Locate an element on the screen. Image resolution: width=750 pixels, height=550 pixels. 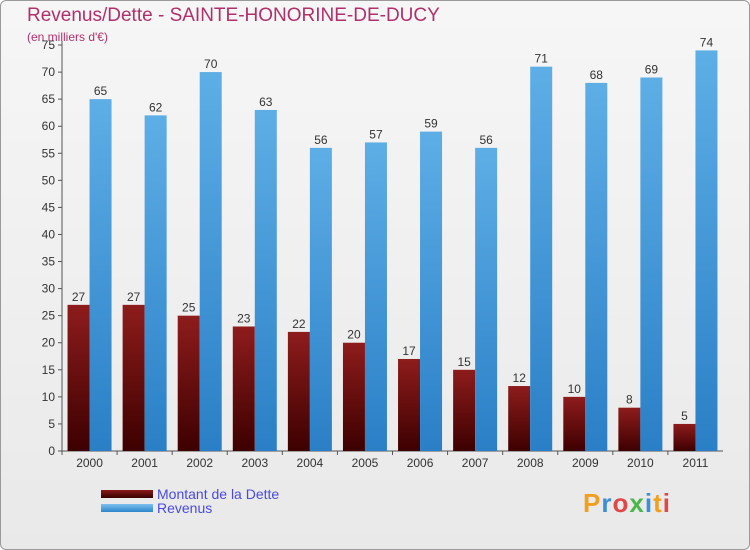
x-tick-label: 2011 is located at coordinates (696, 463).